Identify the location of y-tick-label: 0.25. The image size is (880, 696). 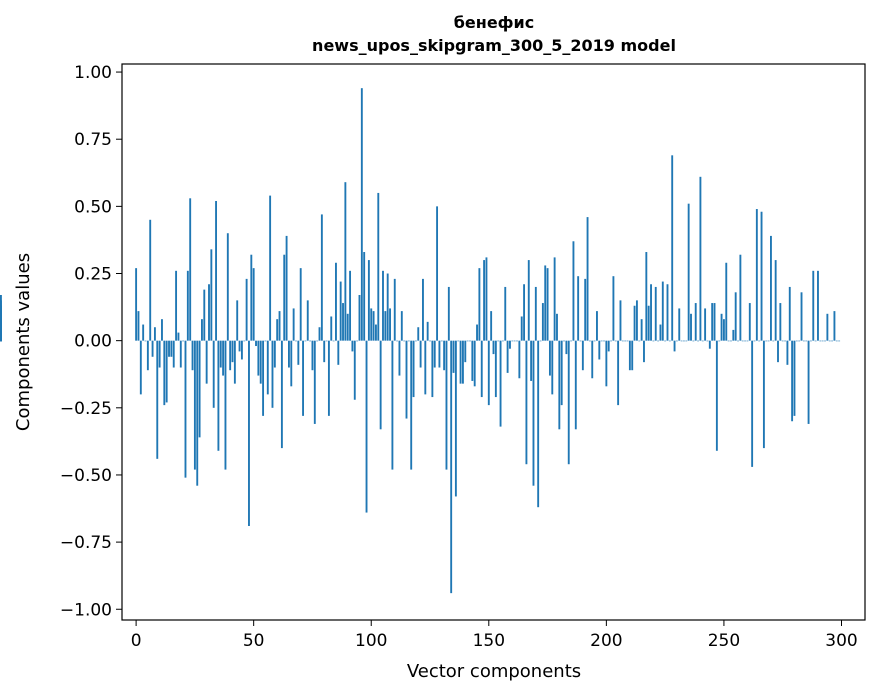
(93, 275).